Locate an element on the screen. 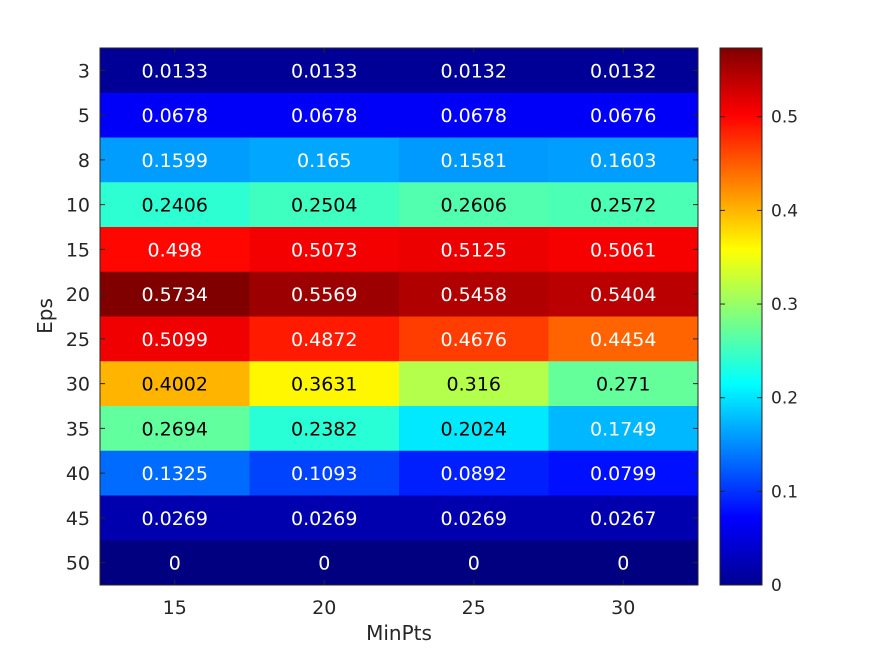 The image size is (875, 656). cell-value-label: 0.2406 is located at coordinates (175, 206).